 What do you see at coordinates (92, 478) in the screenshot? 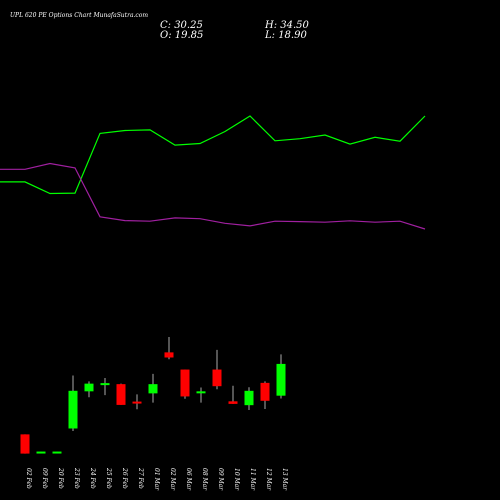
I see `x-tick-label: 24 Feb` at bounding box center [92, 478].